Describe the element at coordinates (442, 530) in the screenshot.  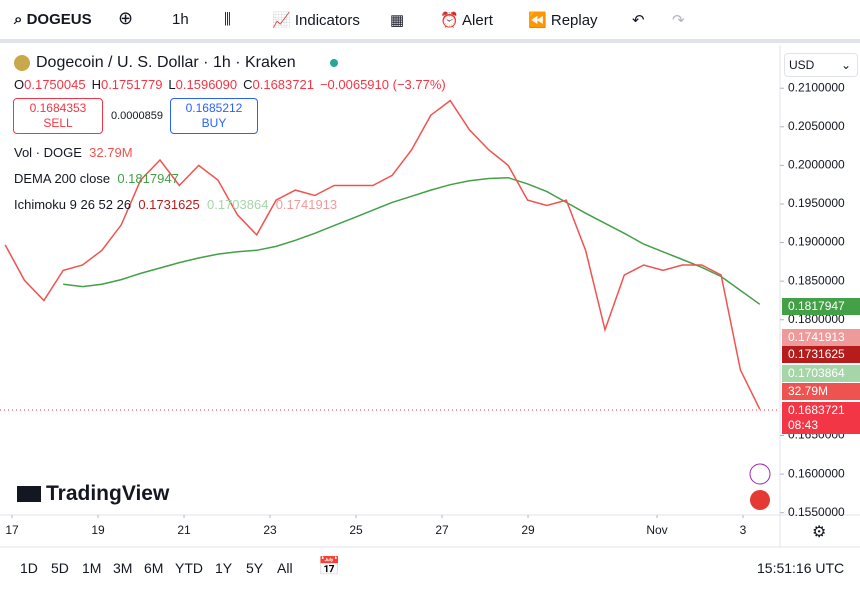
I see `x-tick-label: 27` at that location.